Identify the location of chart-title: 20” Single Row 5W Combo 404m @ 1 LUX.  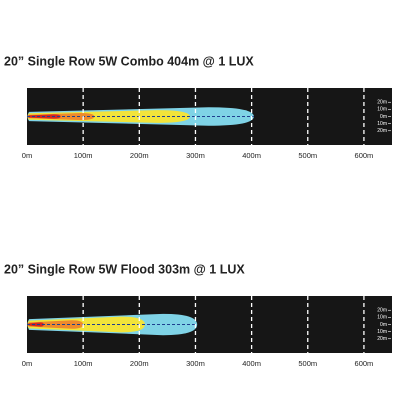
(129, 61).